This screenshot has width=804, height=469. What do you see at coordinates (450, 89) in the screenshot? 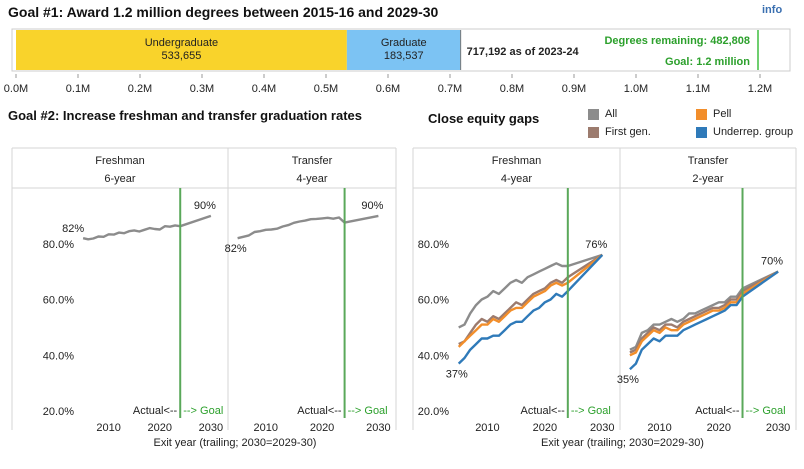
I see `x-tick-label: 0.7M` at bounding box center [450, 89].